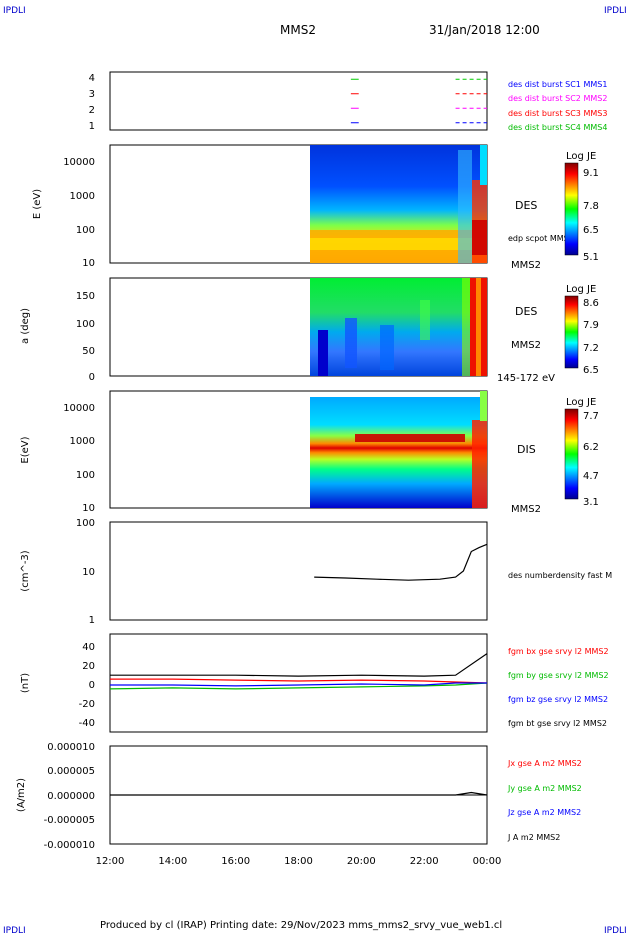 This screenshot has height=938, width=630. I want to click on current-ytick-1: 0.000005, so click(71, 771).